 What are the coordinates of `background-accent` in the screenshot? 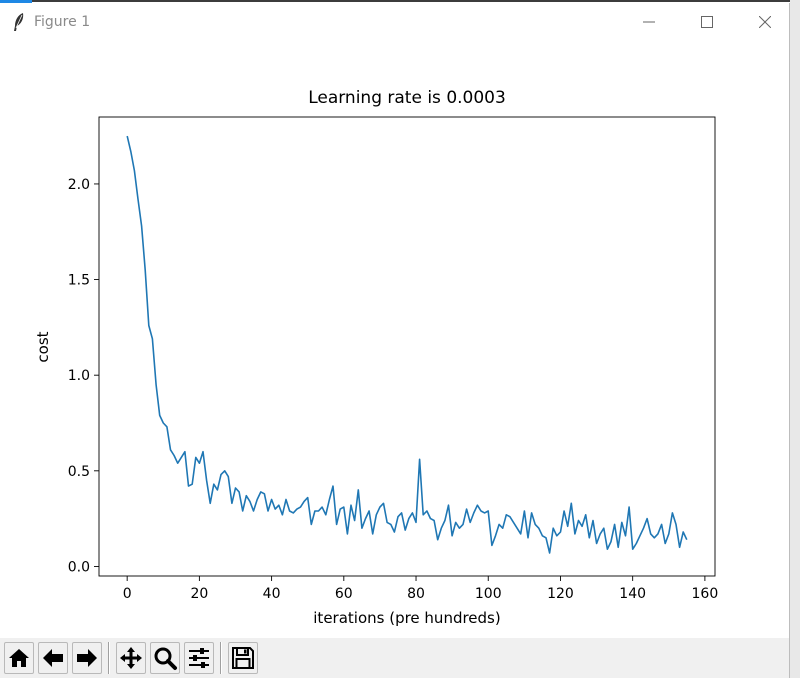 It's located at (16, 1).